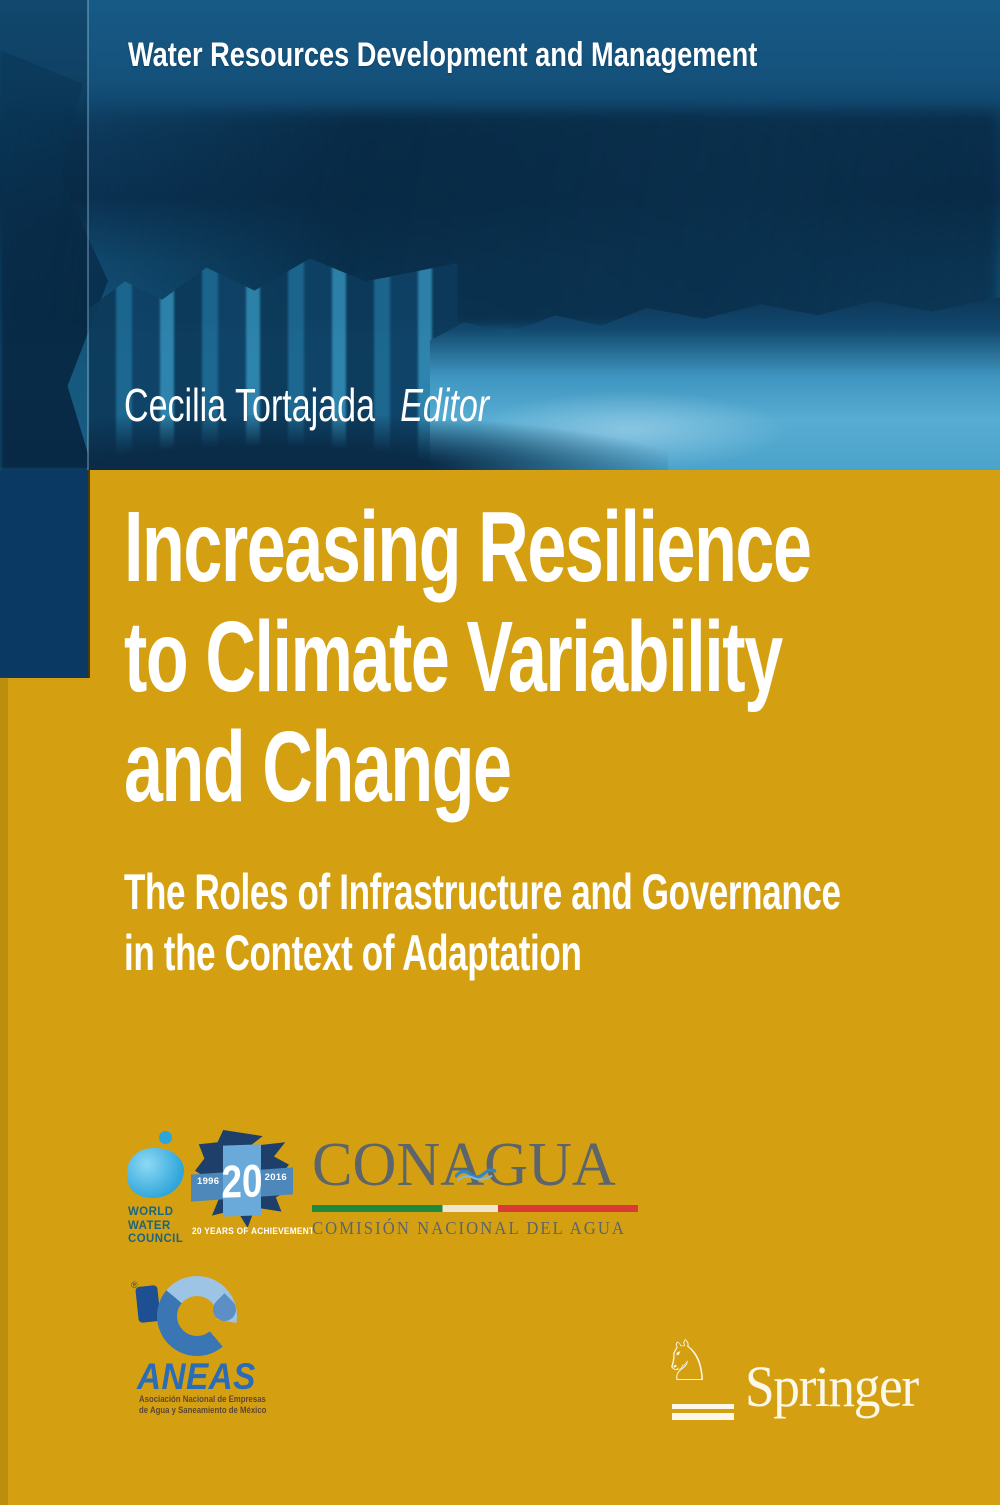  Describe the element at coordinates (475, 1208) in the screenshot. I see `mexican-tricolor-bar` at that location.